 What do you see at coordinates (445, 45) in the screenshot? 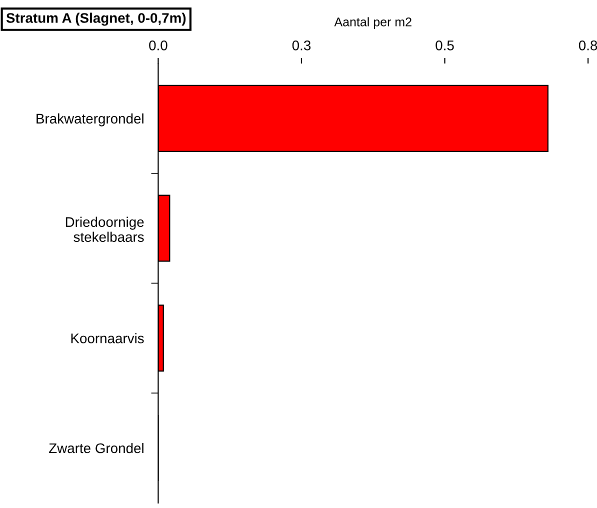
I see `x-tick-label: 0.5` at bounding box center [445, 45].